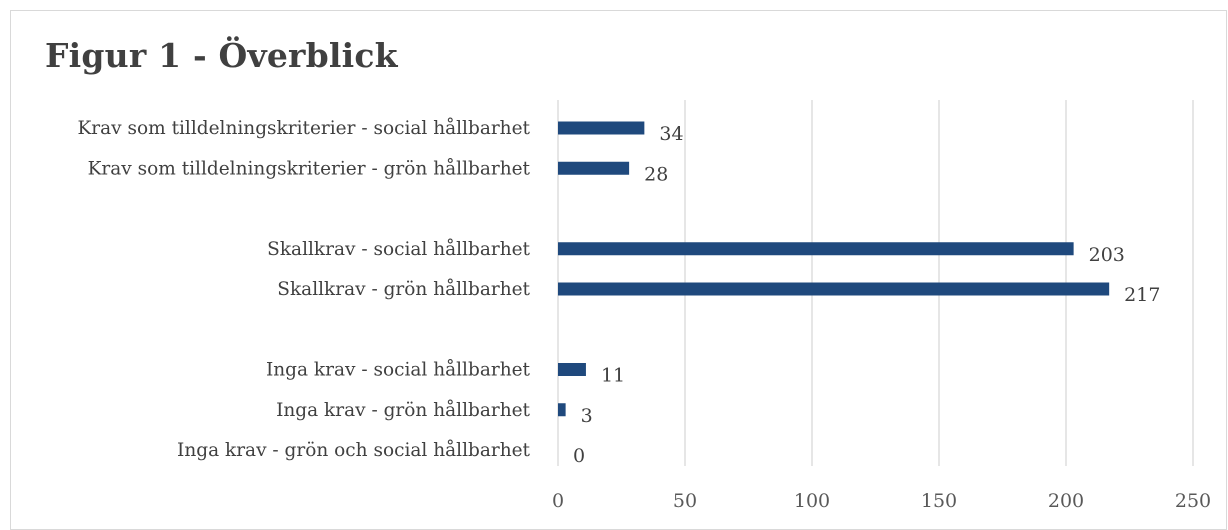 The height and width of the screenshot is (530, 1228). Describe the element at coordinates (1193, 501) in the screenshot. I see `x-tick-label: 250` at that location.